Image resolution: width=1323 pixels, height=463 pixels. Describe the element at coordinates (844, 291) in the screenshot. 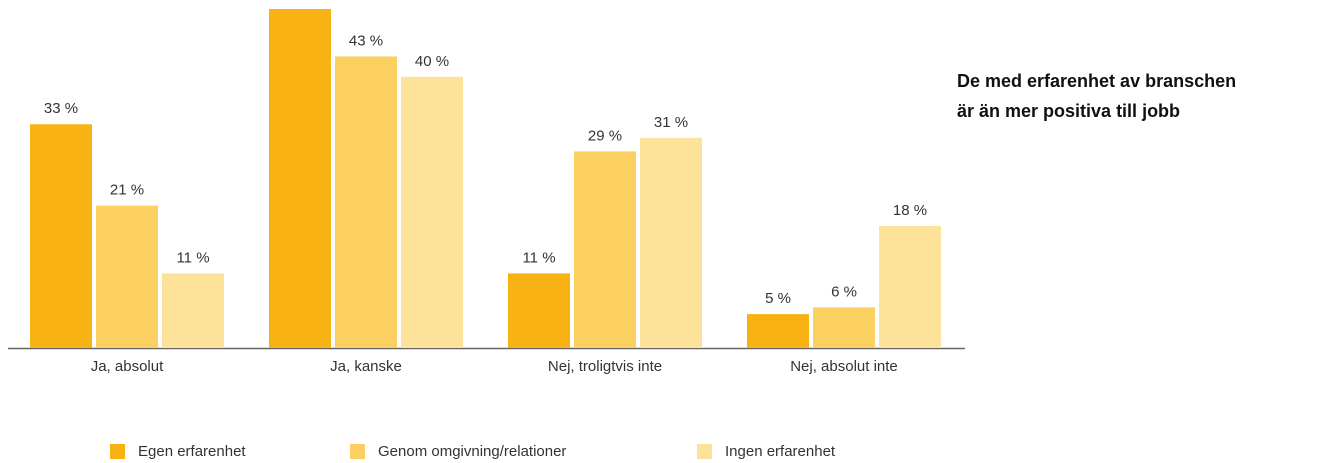

I see `data-label: 6 %` at that location.